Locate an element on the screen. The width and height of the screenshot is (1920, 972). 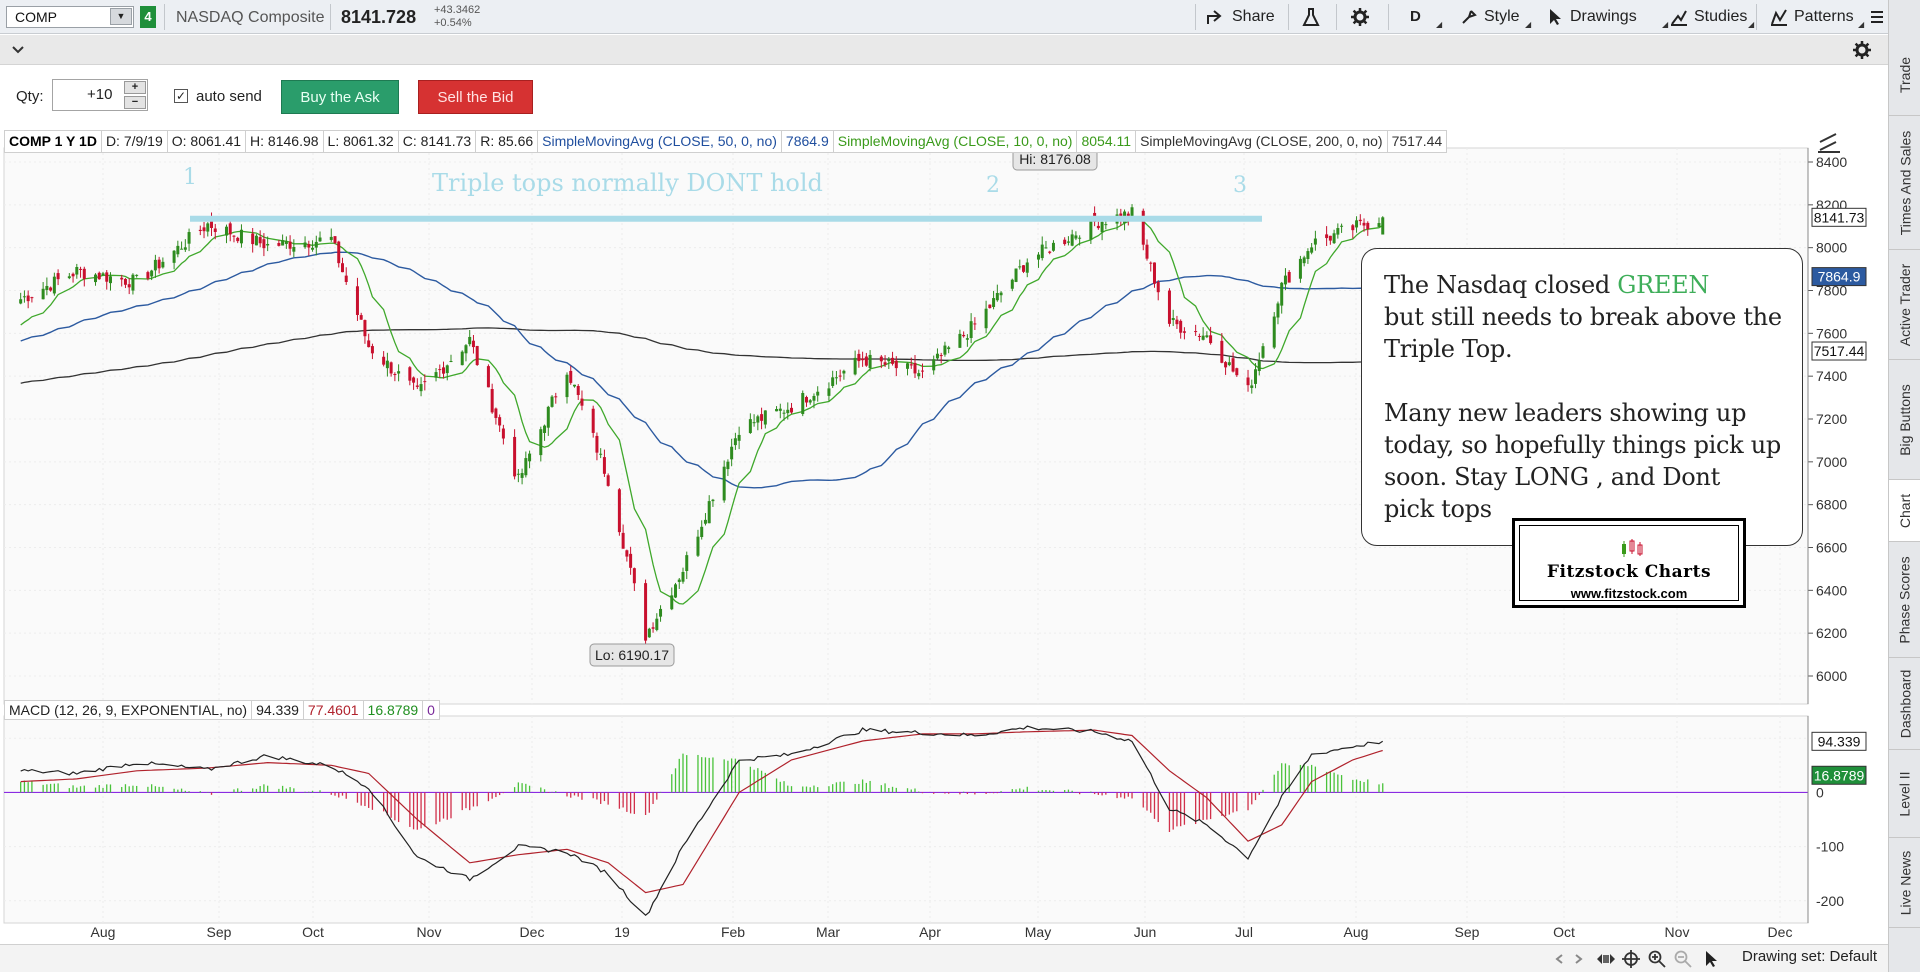
price-legend-item: SimpleMovingAvg (CLOSE, 200, 0, no) is located at coordinates (1261, 141).